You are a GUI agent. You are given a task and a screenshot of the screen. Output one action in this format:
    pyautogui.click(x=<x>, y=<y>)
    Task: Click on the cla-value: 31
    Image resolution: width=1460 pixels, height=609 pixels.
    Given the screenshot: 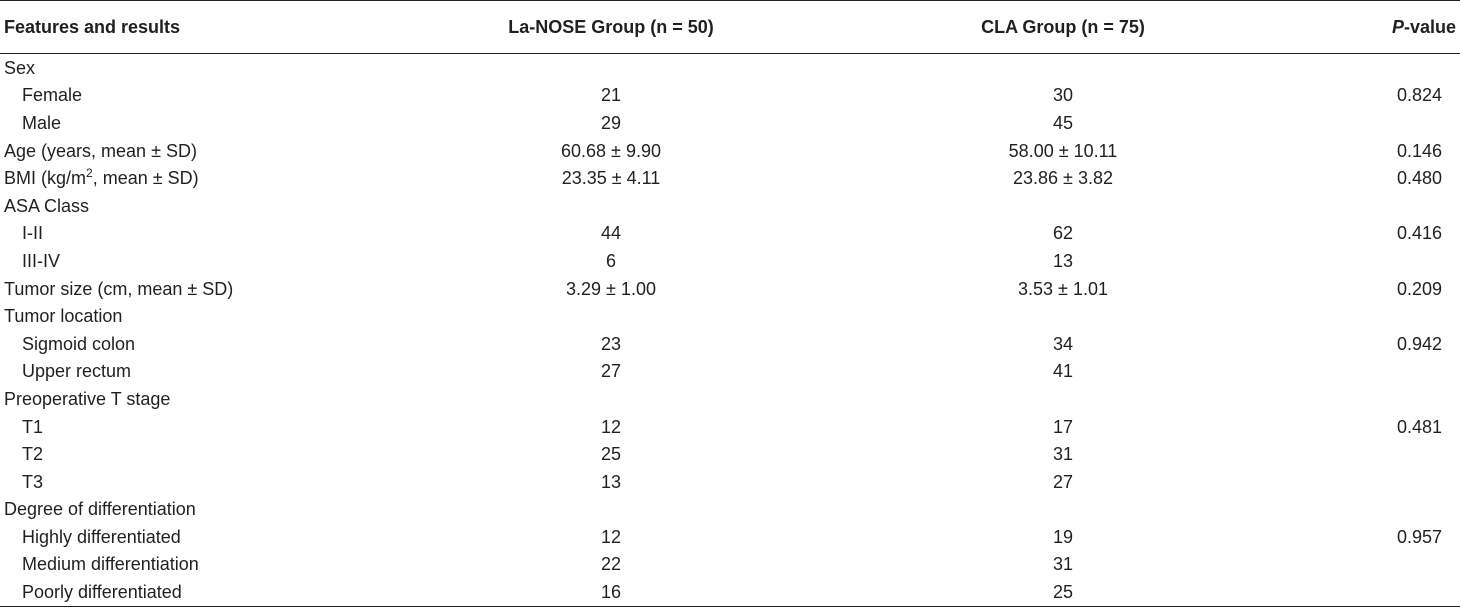 What is the action you would take?
    pyautogui.click(x=1063, y=564)
    